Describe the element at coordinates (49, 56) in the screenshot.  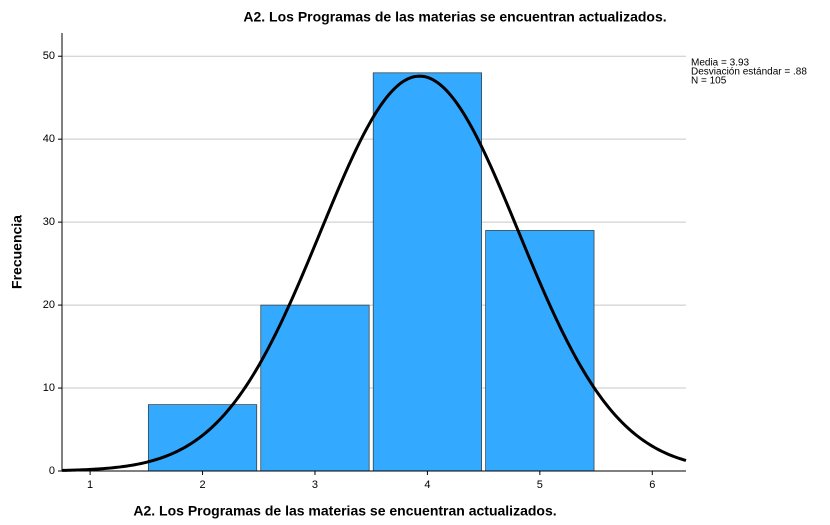
I see `y-tick-label: 50` at that location.